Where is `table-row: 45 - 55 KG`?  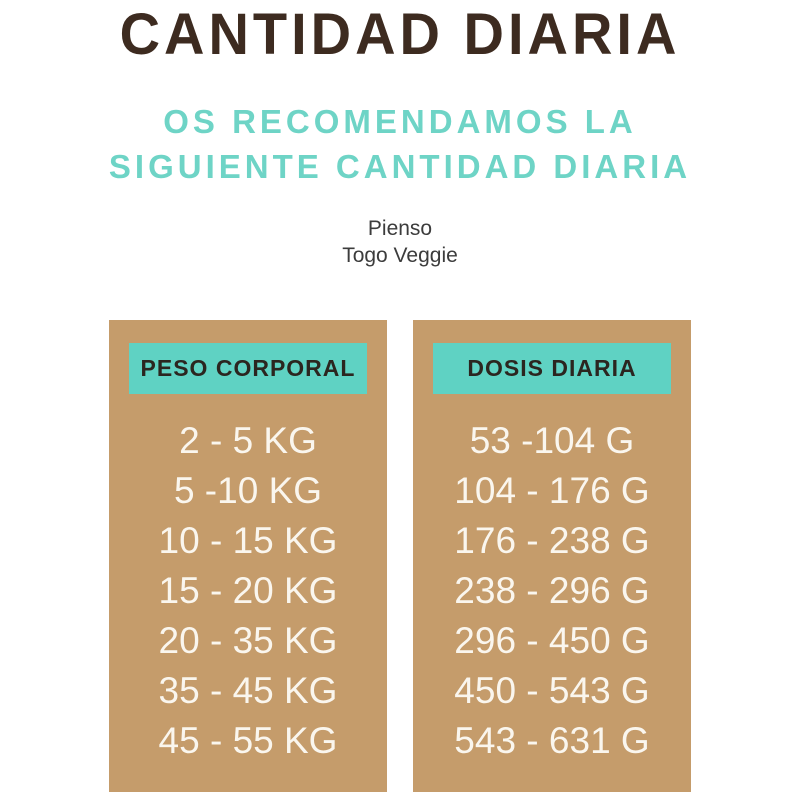
table-row: 45 - 55 KG is located at coordinates (248, 740).